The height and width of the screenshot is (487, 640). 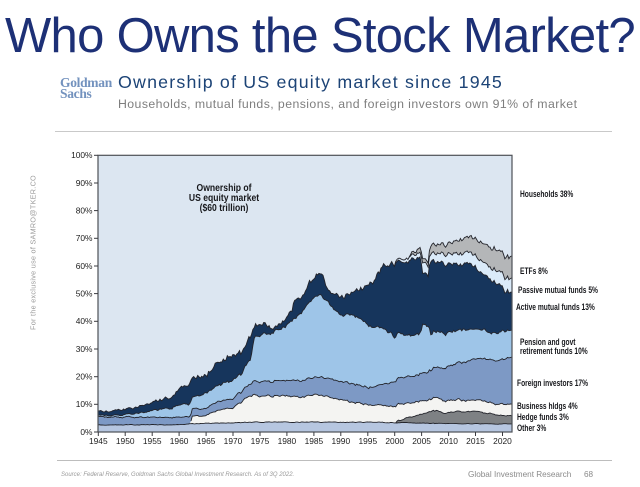 I want to click on svg-text: 20%, so click(x=84, y=377).